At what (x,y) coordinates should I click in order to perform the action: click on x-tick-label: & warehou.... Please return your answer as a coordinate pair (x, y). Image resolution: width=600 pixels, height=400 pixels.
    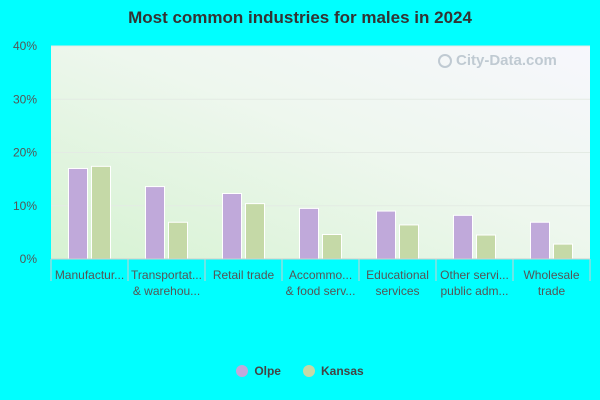
    Looking at the image, I should click on (166, 291).